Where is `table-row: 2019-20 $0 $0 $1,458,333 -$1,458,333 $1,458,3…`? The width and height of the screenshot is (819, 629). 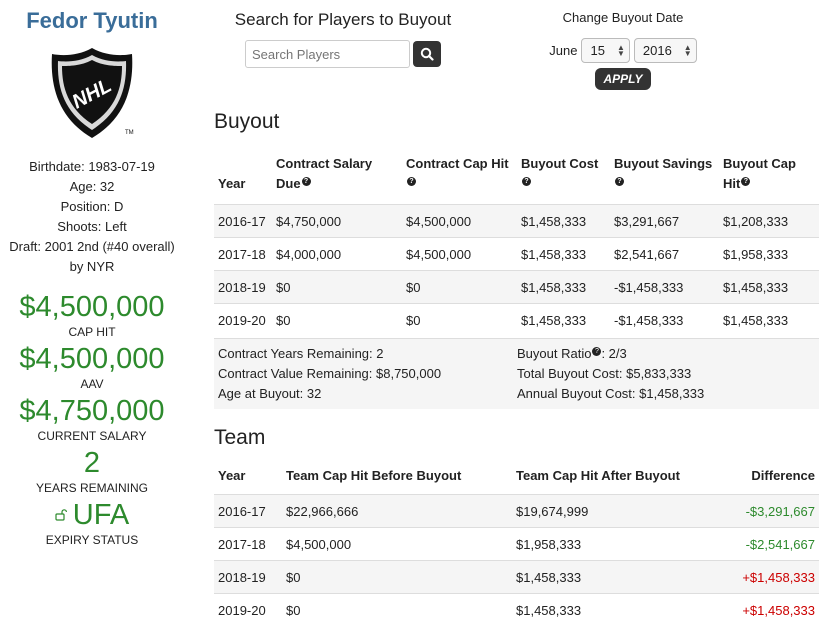
table-row: 2019-20 $0 $0 $1,458,333 -$1,458,333 $1,458,3… is located at coordinates (516, 320).